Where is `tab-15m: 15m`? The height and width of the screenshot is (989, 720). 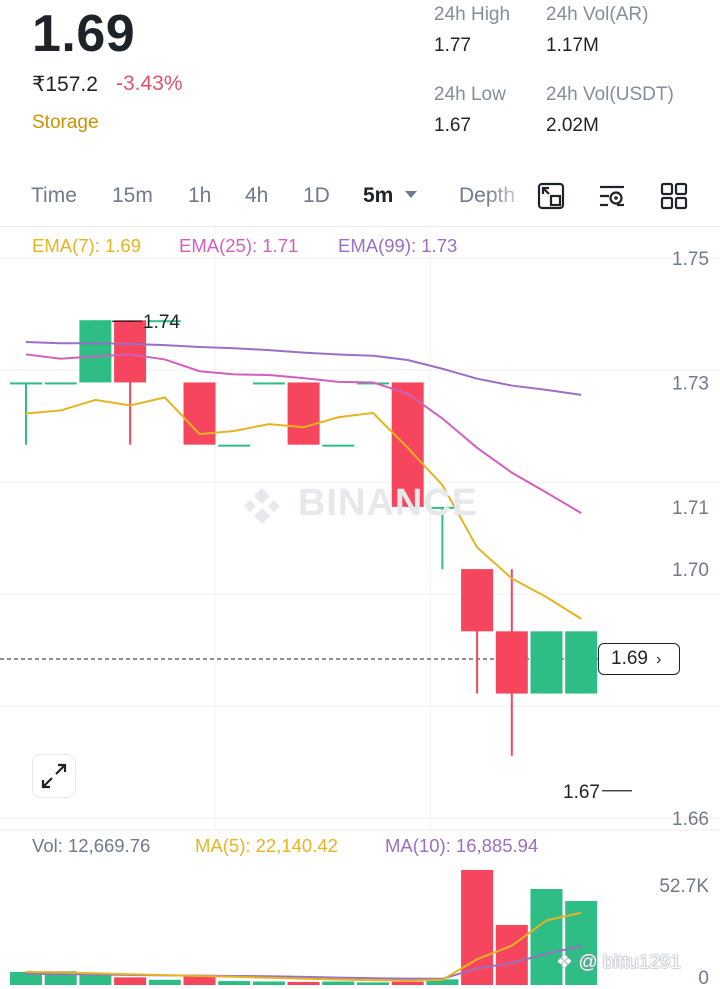
tab-15m: 15m is located at coordinates (132, 195).